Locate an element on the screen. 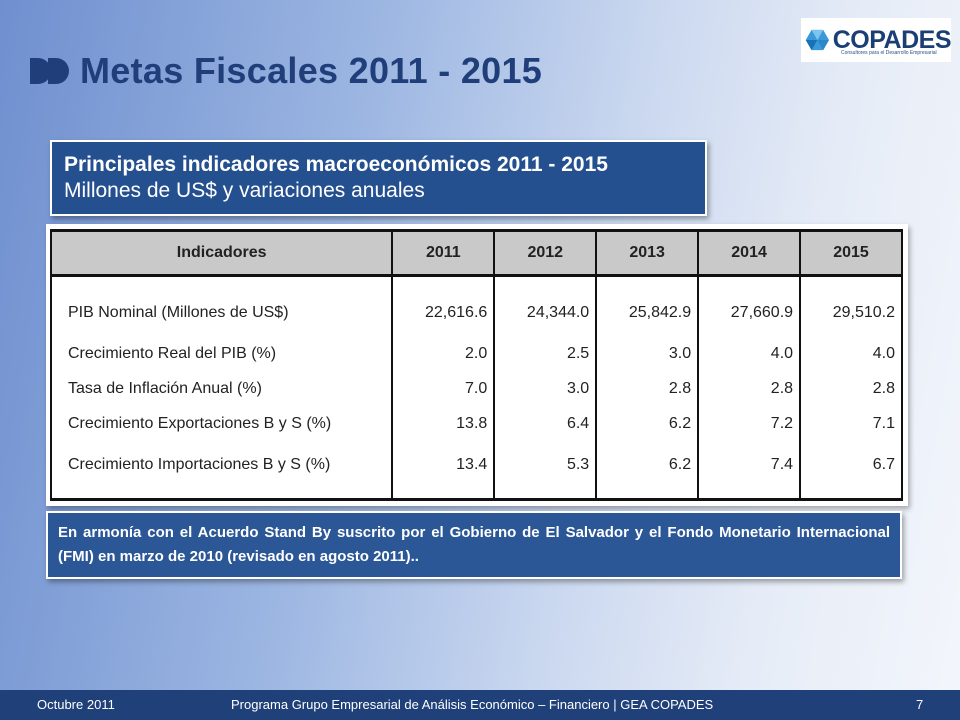 This screenshot has width=960, height=720. table-cell: 7.0 is located at coordinates (443, 389).